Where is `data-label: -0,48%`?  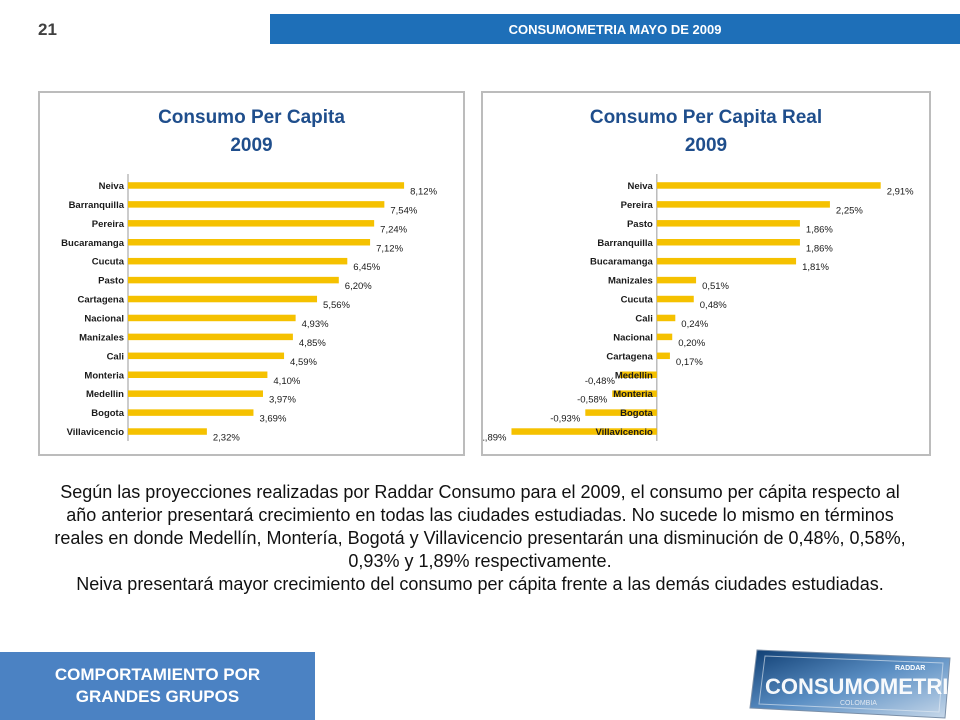
data-label: -0,48% is located at coordinates (600, 381).